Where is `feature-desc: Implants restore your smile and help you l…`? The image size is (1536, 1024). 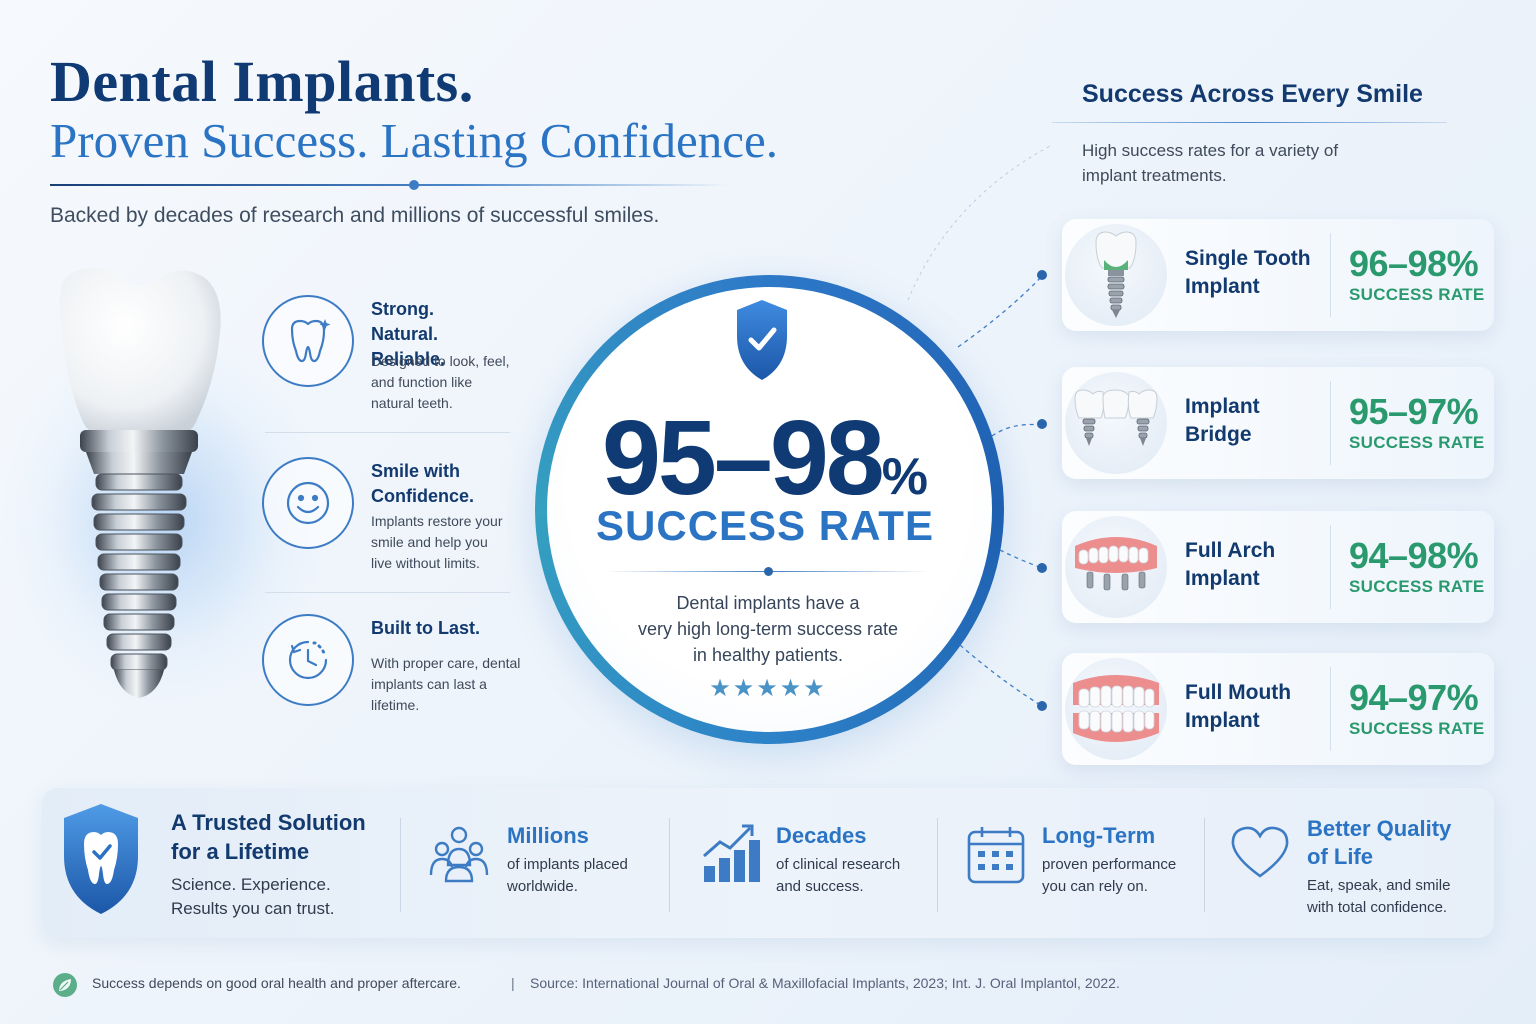 feature-desc: Implants restore your smile and help you l… is located at coordinates (437, 542).